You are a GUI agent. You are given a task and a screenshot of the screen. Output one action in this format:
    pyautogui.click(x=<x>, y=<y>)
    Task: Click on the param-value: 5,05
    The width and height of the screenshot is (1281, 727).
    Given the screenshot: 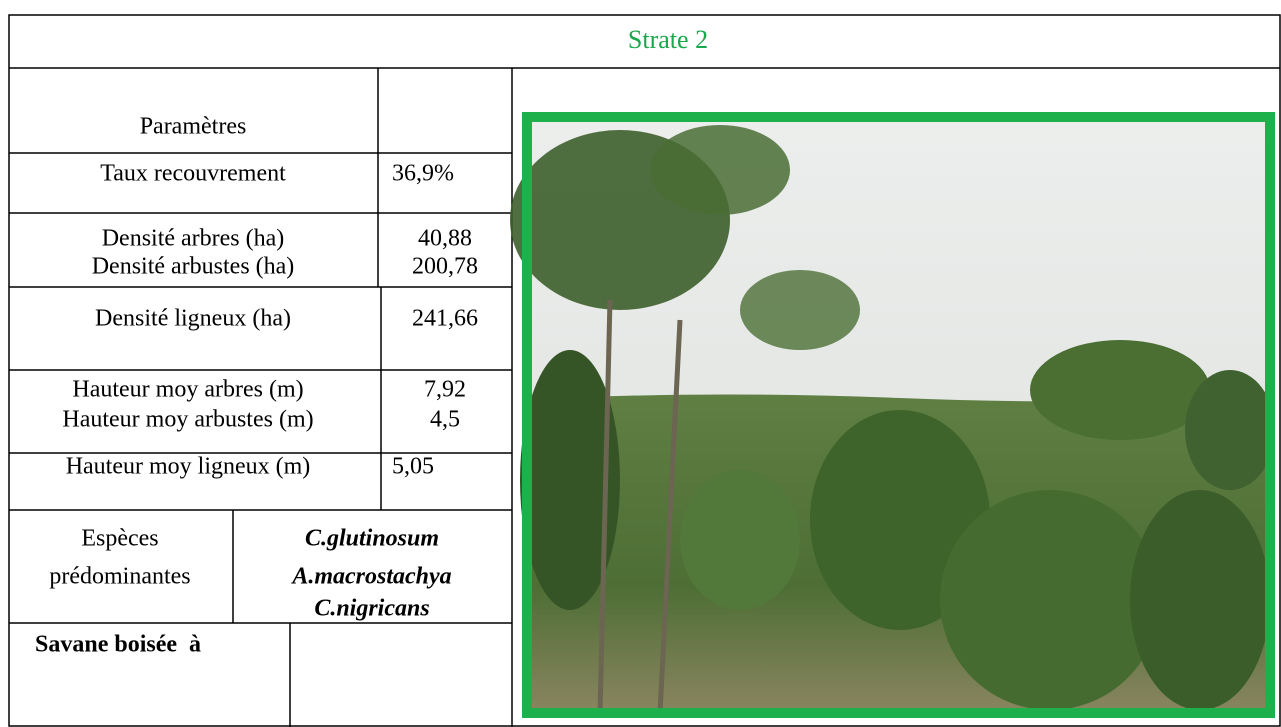 What is the action you would take?
    pyautogui.click(x=413, y=467)
    